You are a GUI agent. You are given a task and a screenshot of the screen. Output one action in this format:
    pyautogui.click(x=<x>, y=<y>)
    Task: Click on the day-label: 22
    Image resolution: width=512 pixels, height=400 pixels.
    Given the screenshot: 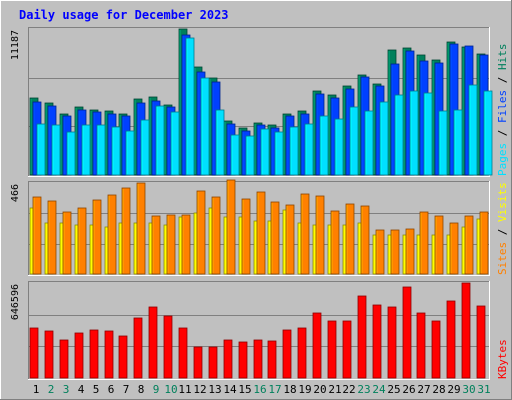 What is the action you would take?
    pyautogui.click(x=348, y=389)
    